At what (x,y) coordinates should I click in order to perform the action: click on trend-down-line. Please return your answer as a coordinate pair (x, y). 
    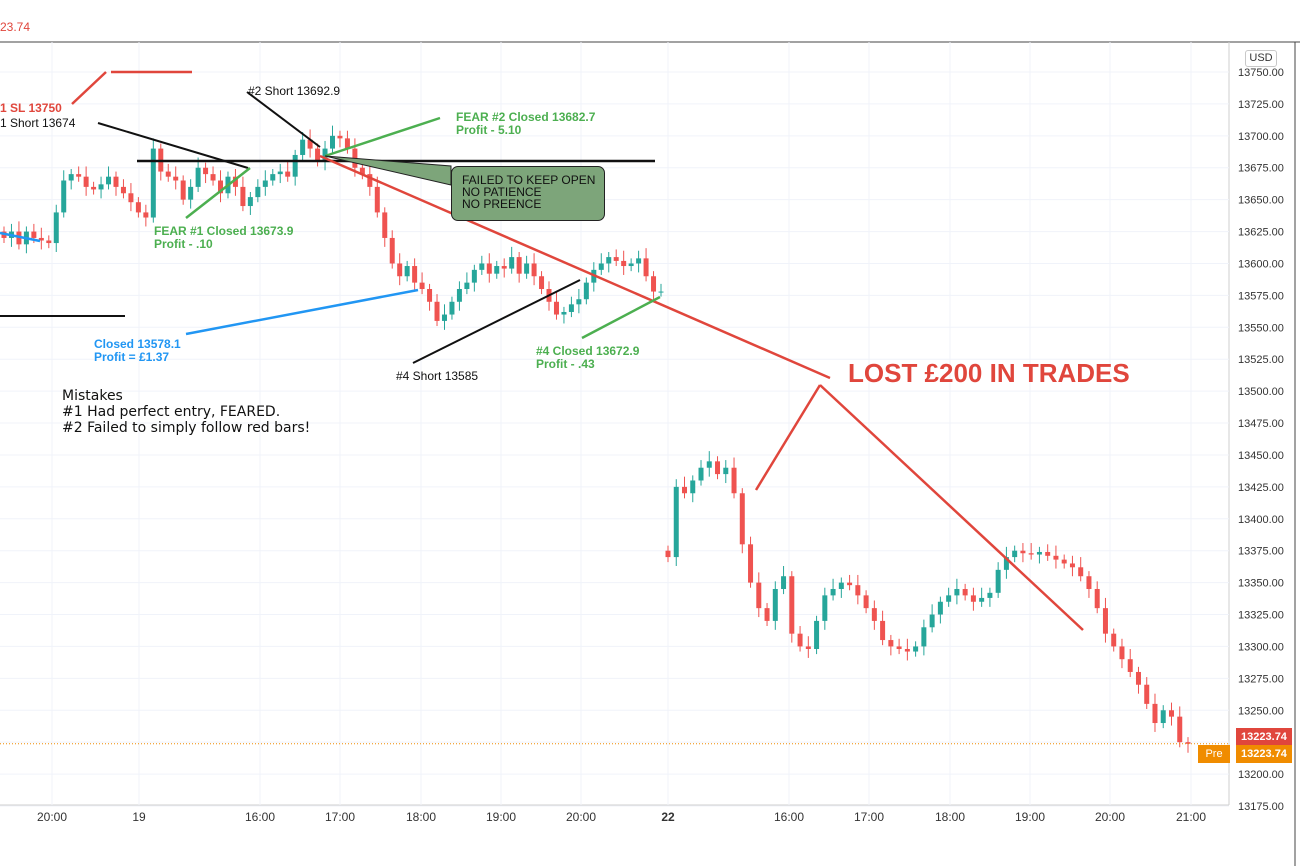
    Looking at the image, I should click on (951, 507).